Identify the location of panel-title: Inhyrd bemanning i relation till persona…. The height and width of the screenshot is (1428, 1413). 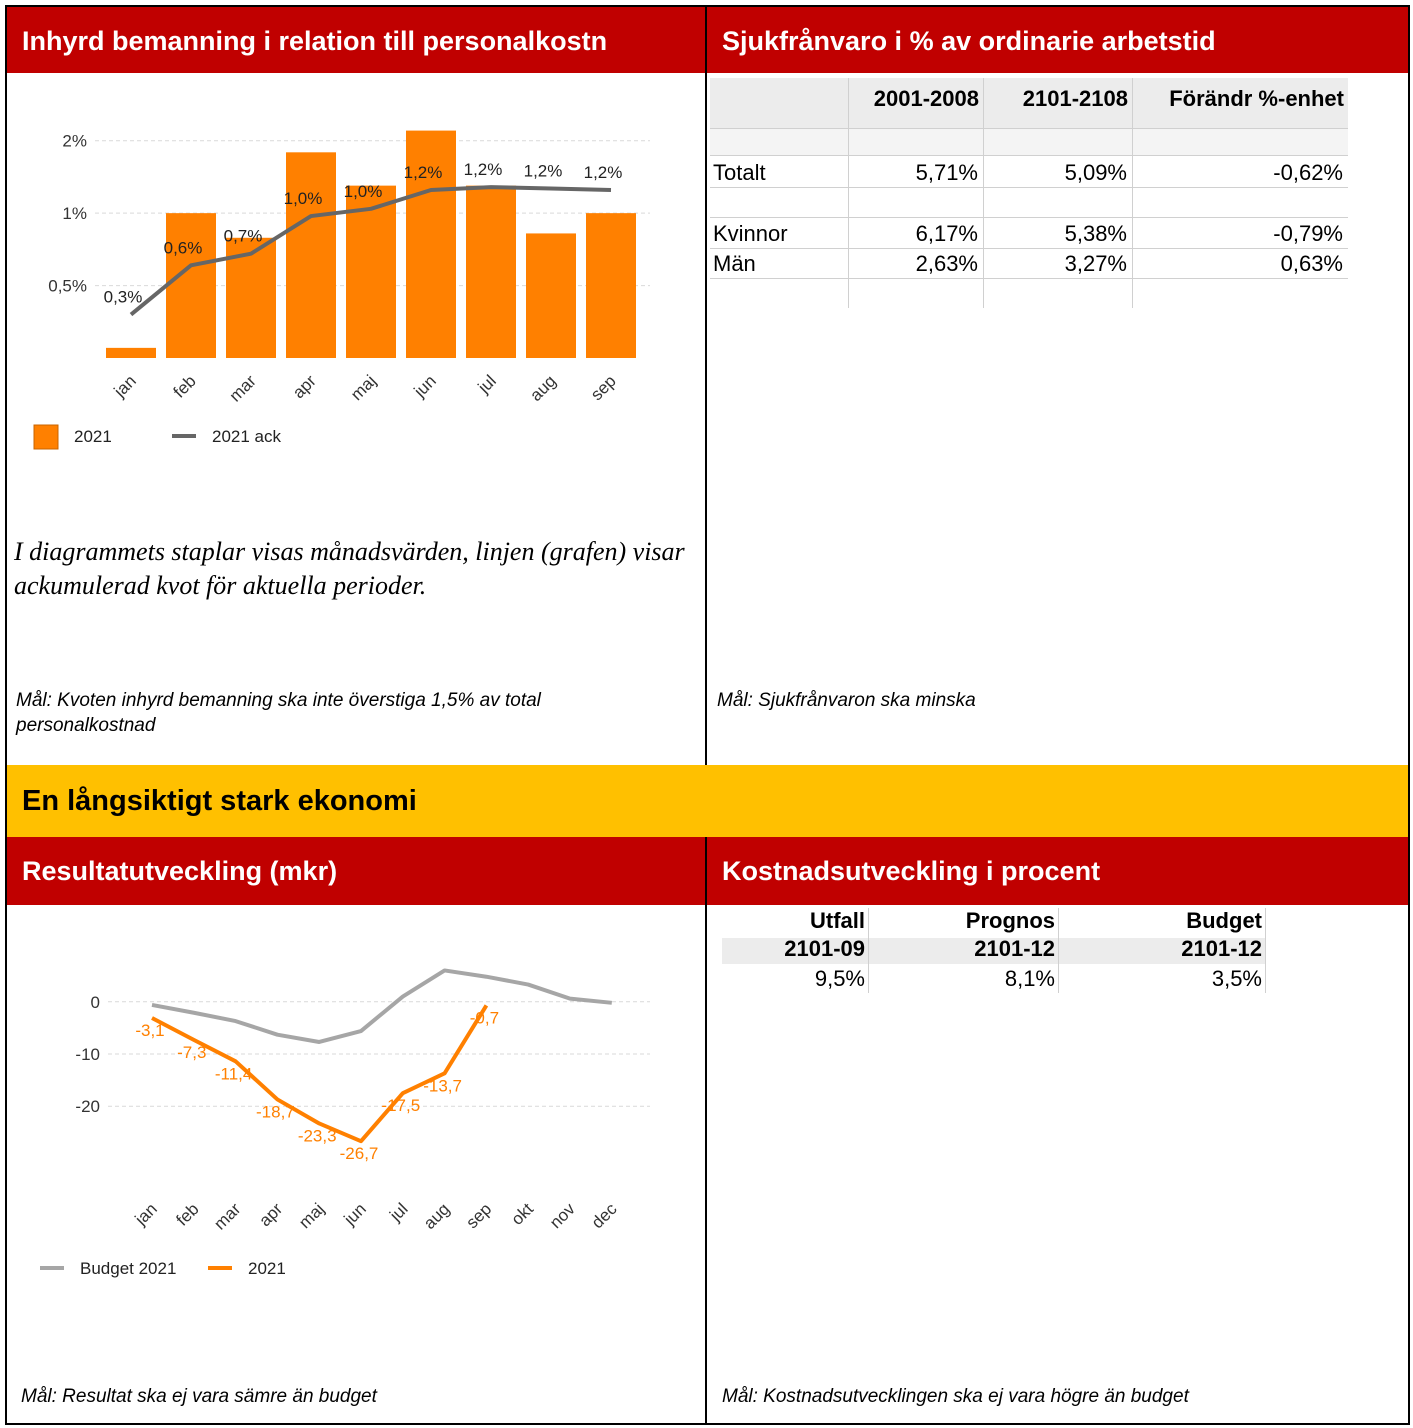
(356, 40).